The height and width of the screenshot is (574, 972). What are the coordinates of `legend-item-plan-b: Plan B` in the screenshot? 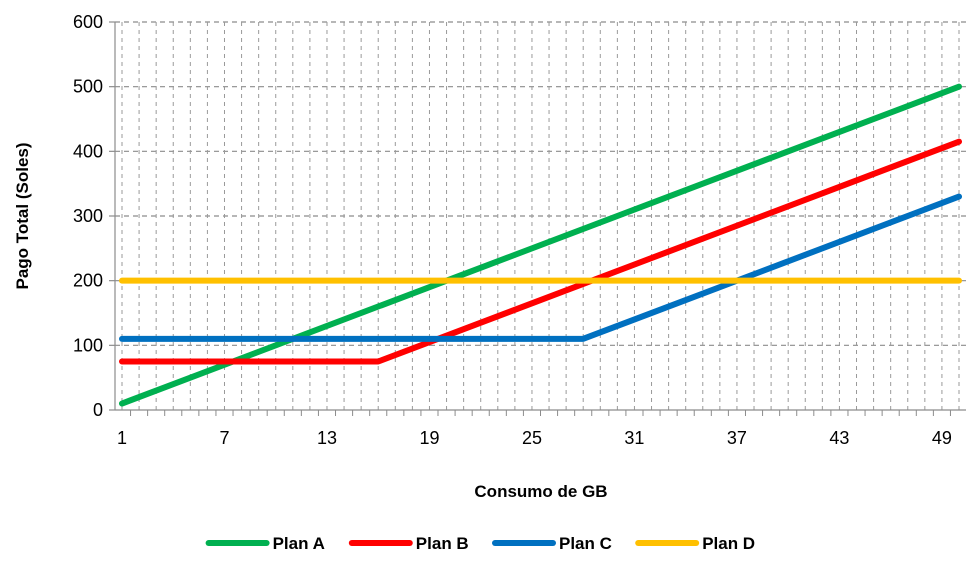 It's located at (408, 543).